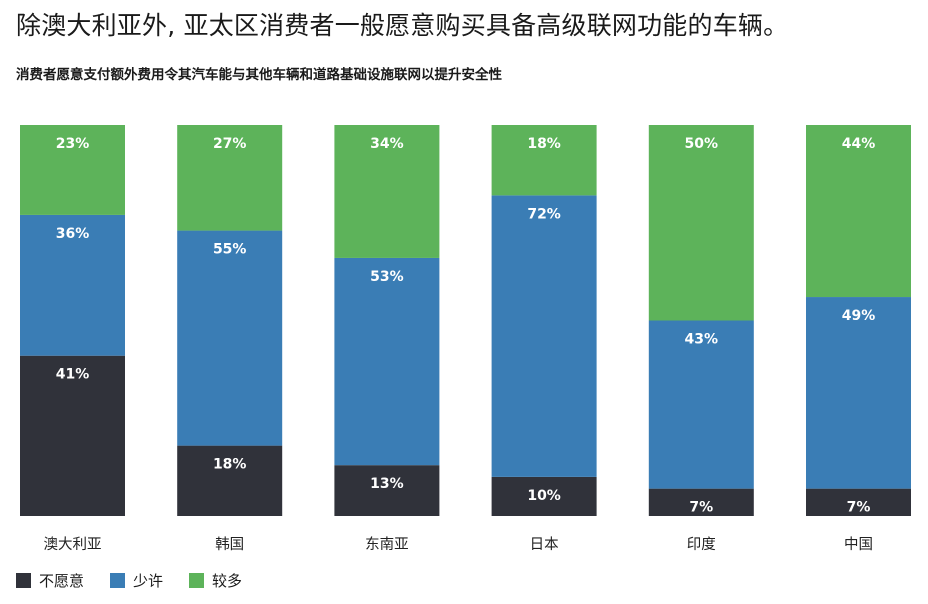  I want to click on x-tick-label-4: 日本, so click(544, 544).